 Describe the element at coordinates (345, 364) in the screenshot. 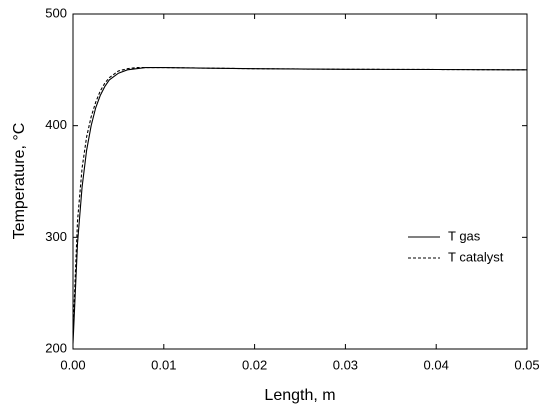

I see `x-tick-label: 0.03` at that location.